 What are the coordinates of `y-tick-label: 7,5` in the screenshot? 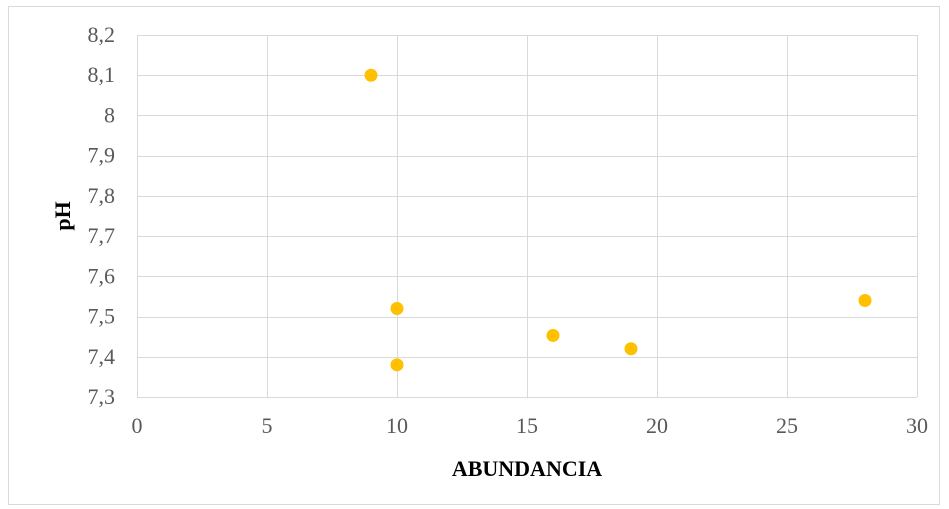 It's located at (102, 316).